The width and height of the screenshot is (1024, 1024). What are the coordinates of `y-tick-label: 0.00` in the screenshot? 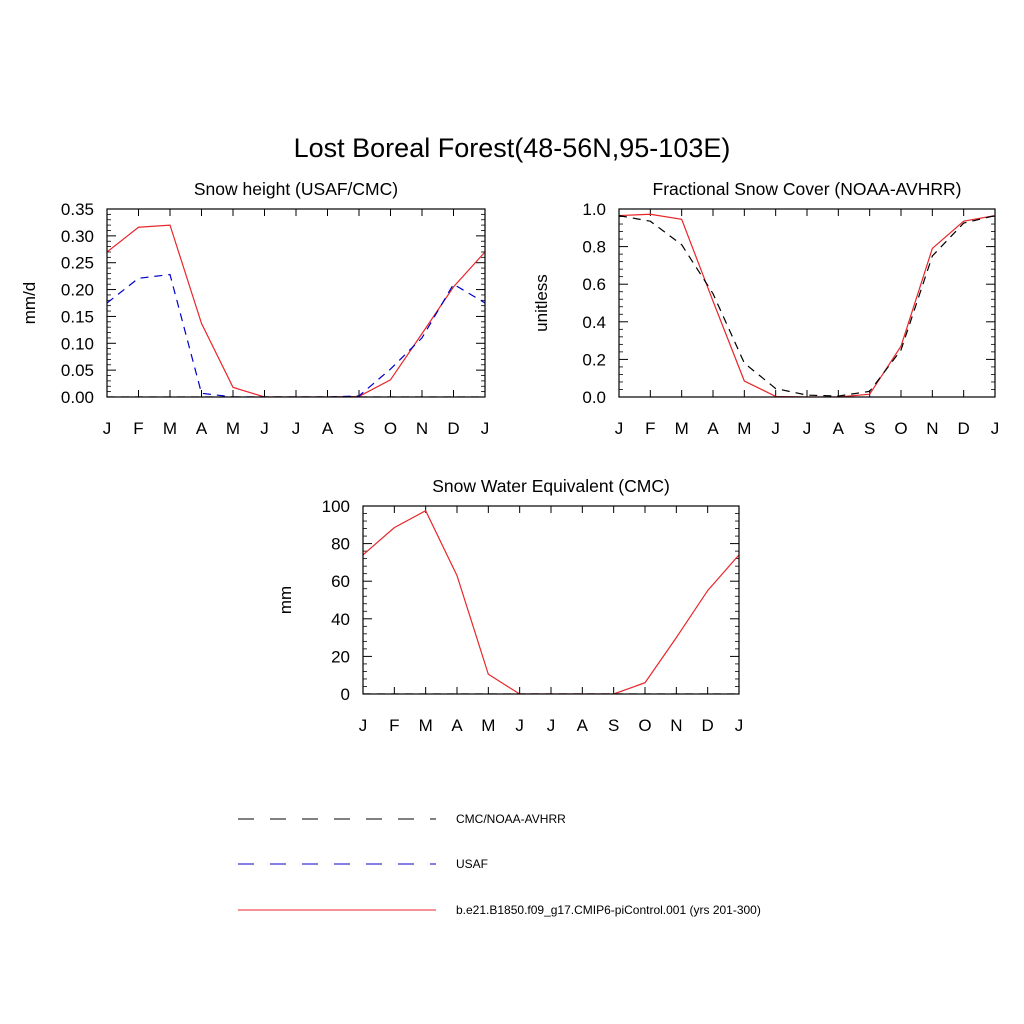 It's located at (77, 397).